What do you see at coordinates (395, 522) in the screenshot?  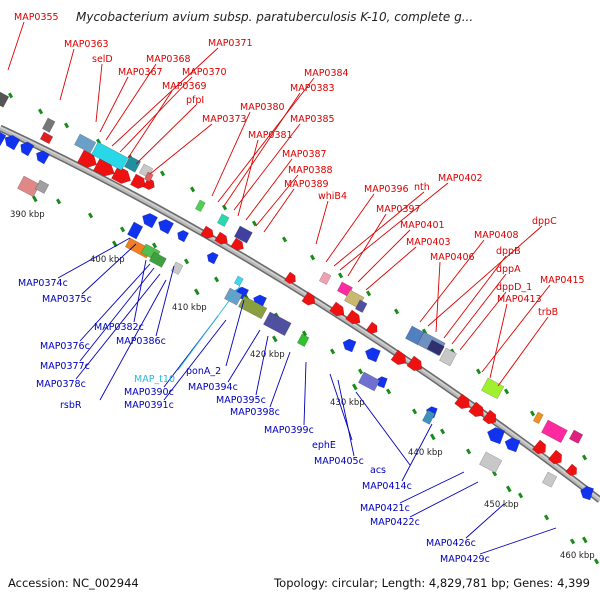 I see `reverse-gene-label: MAP0422c` at bounding box center [395, 522].